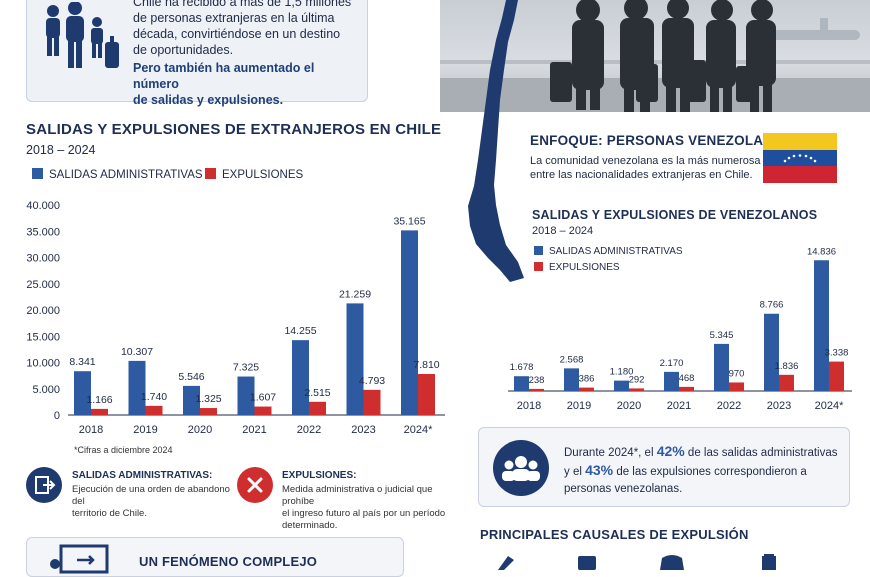  Describe the element at coordinates (255, 485) in the screenshot. I see `x-mark-icon` at that location.